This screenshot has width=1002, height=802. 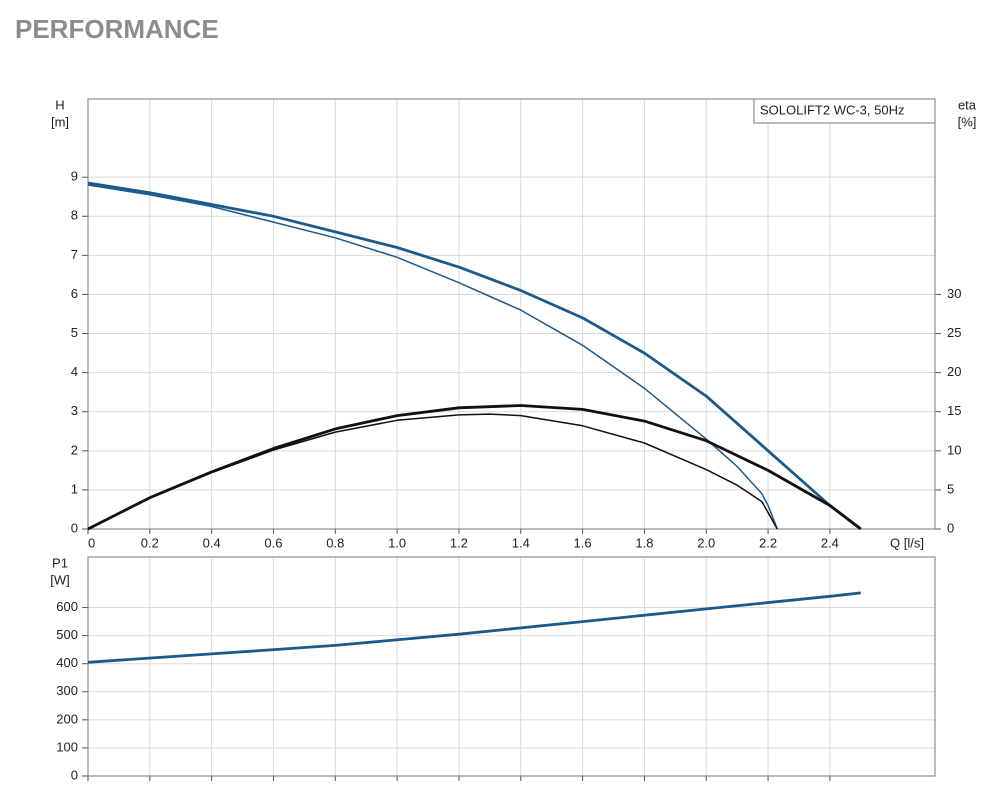 I want to click on x-tick-label: 1.8, so click(x=644, y=542).